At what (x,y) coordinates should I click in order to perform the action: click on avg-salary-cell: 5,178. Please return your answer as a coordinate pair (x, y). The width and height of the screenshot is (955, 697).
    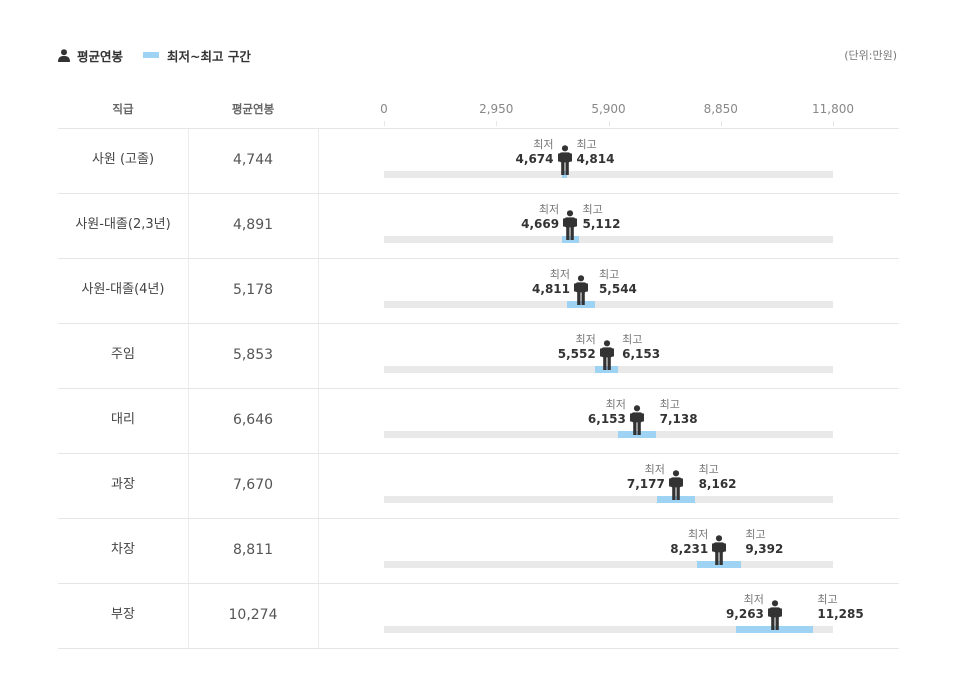
    Looking at the image, I should click on (253, 291).